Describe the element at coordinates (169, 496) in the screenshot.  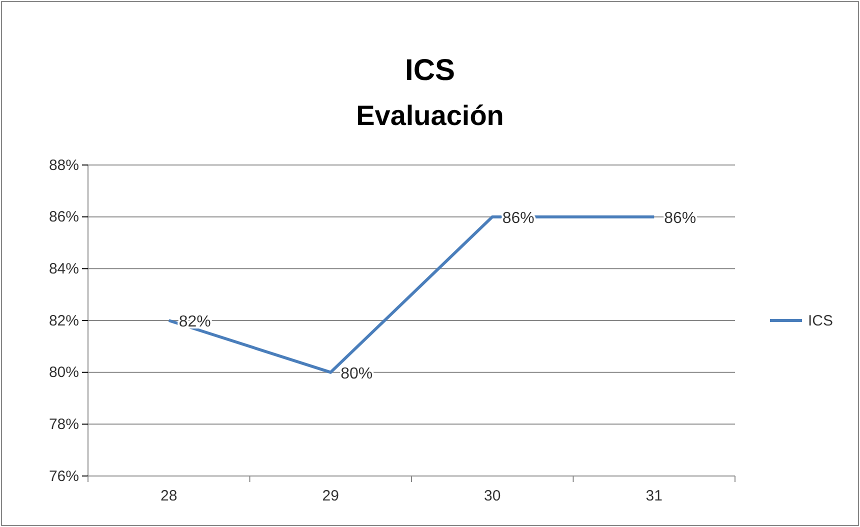
I see `x-tick-label: 28` at that location.